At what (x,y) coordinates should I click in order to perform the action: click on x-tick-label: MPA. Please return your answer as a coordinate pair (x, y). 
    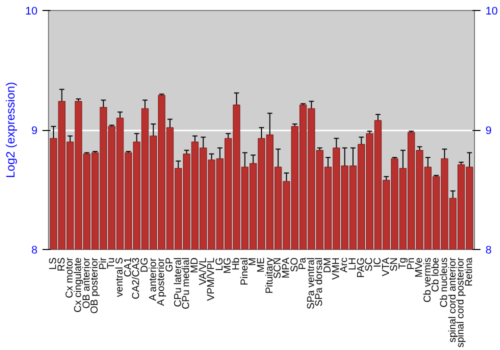
    Looking at the image, I should click on (286, 267).